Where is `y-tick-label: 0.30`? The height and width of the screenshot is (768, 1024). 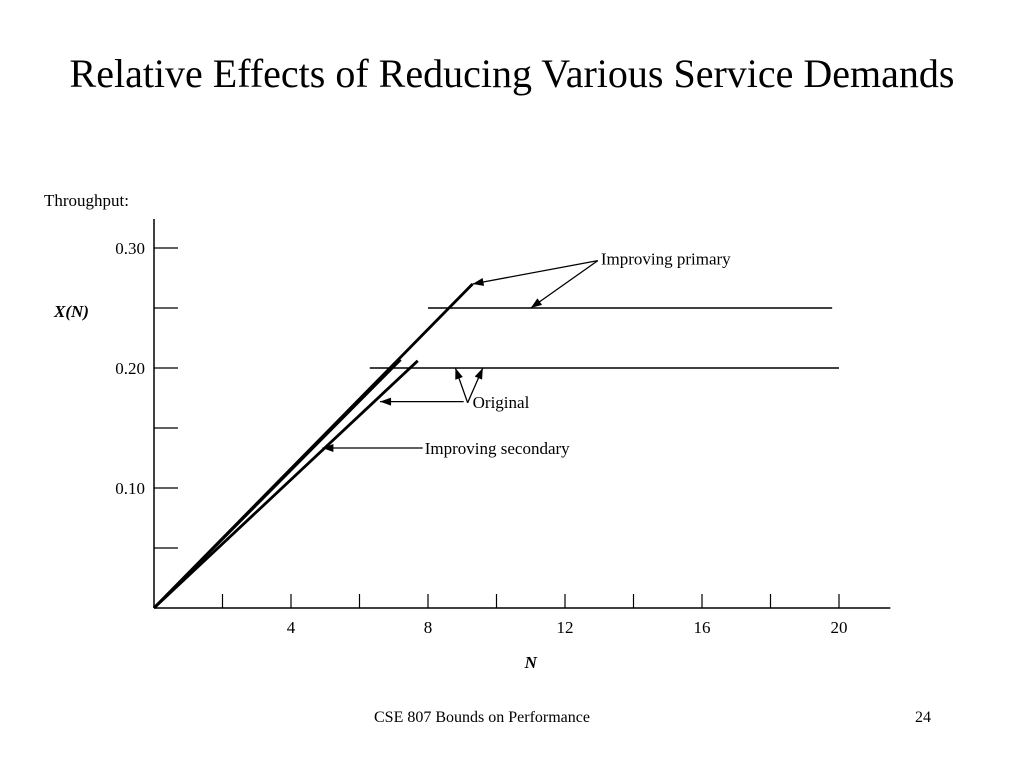 y-tick-label: 0.30 is located at coordinates (130, 248).